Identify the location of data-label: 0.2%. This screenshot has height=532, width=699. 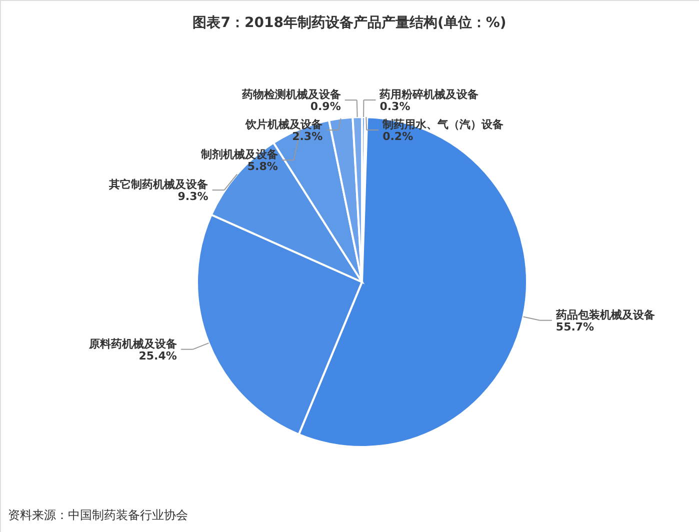
(398, 137).